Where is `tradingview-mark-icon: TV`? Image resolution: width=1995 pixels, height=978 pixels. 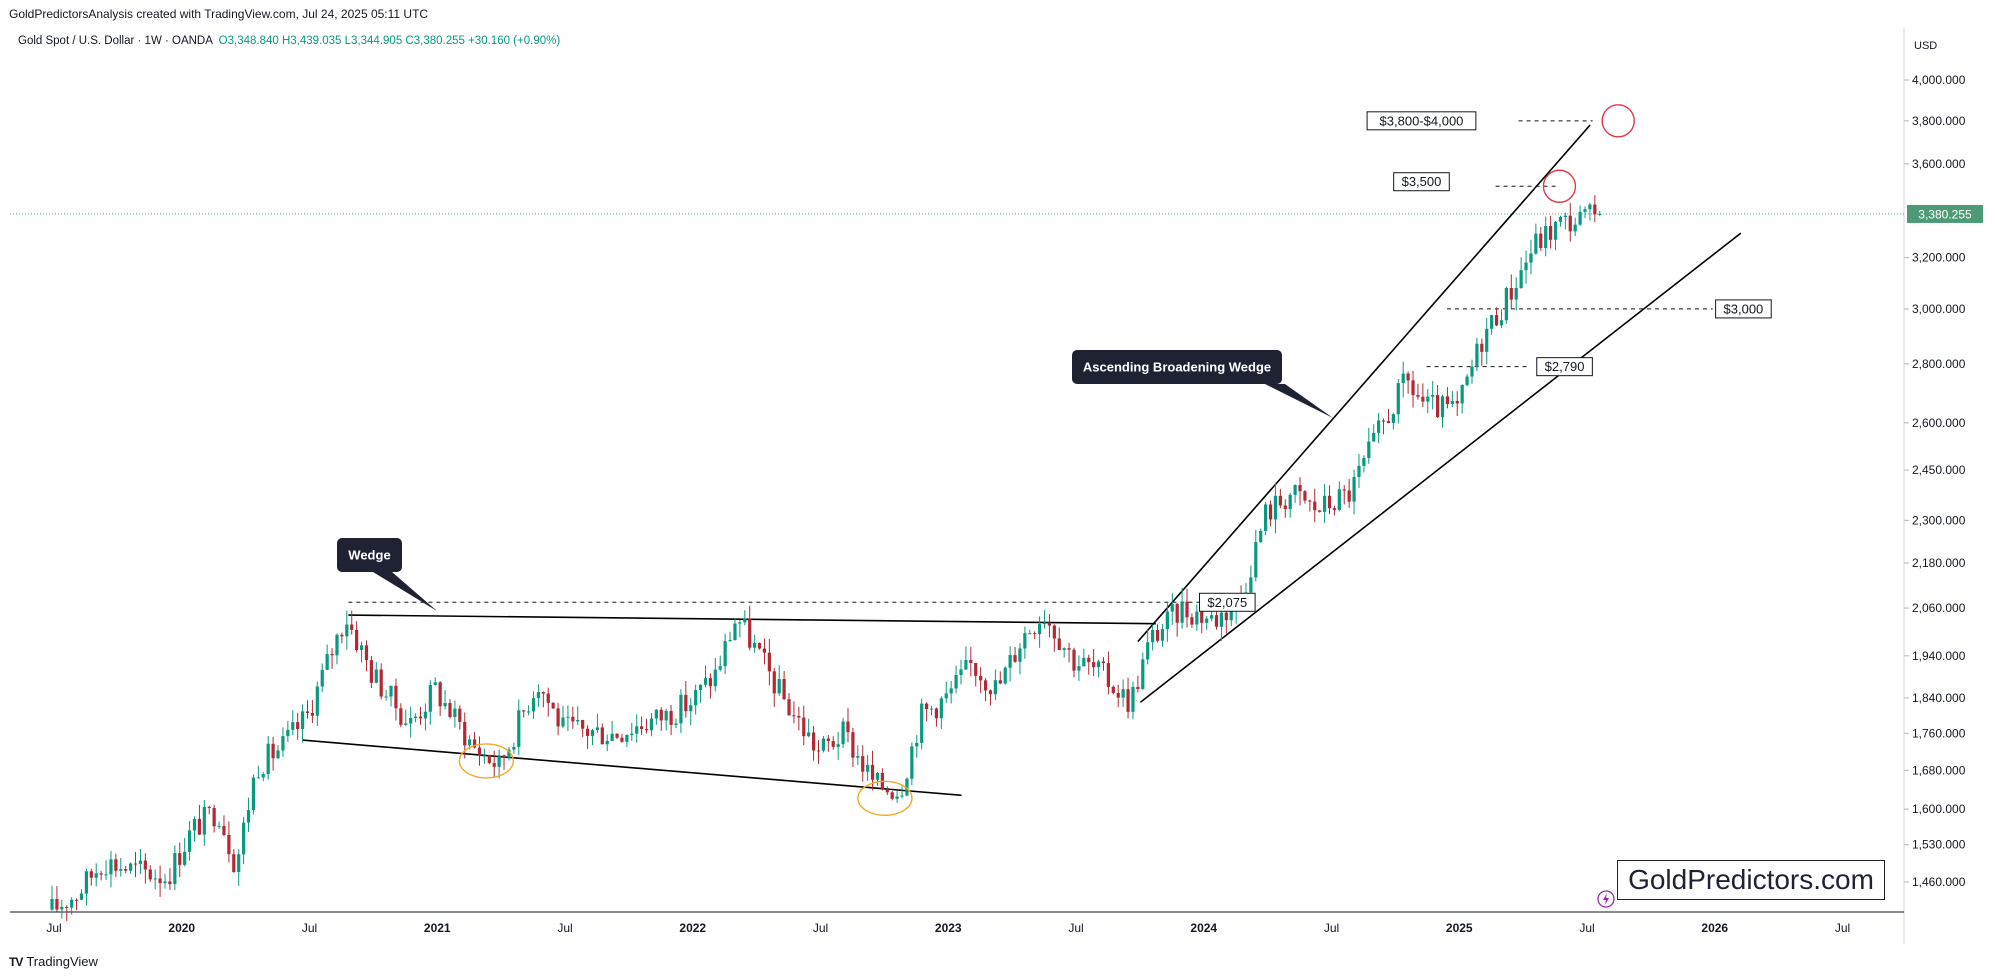
tradingview-mark-icon: TV is located at coordinates (16, 961).